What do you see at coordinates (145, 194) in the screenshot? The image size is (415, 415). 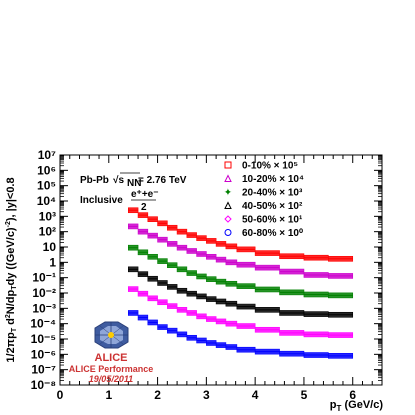 I see `species-numerator: e⁺+e⁻` at bounding box center [145, 194].